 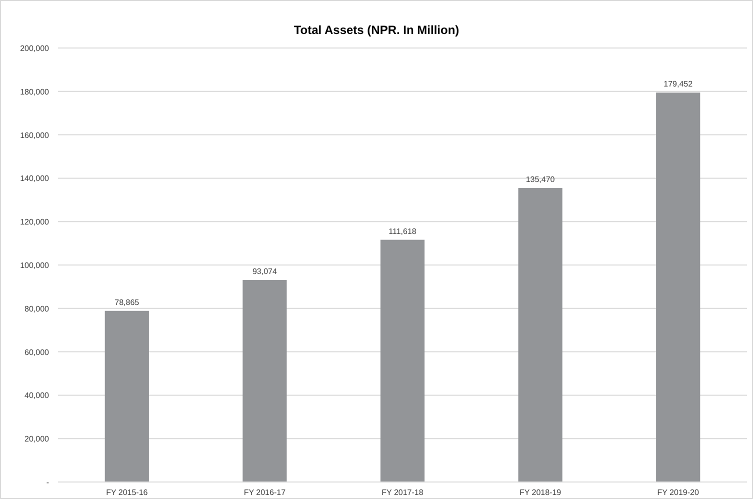 What do you see at coordinates (127, 492) in the screenshot?
I see `x-tick-label: FY 2015-16` at bounding box center [127, 492].